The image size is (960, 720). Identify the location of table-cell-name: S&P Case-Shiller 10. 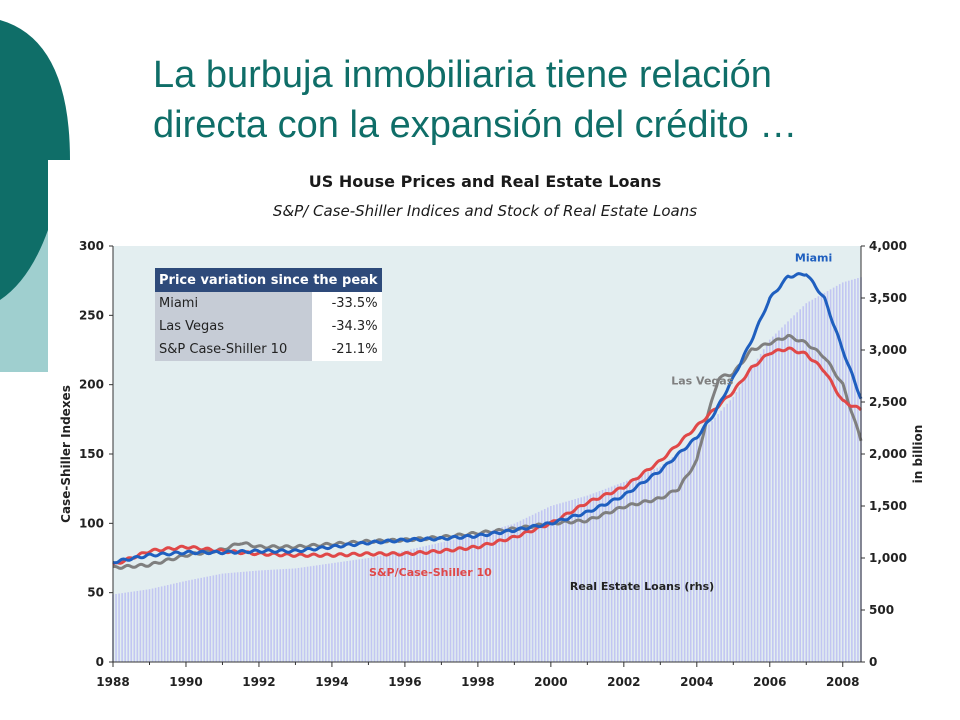
(233, 349).